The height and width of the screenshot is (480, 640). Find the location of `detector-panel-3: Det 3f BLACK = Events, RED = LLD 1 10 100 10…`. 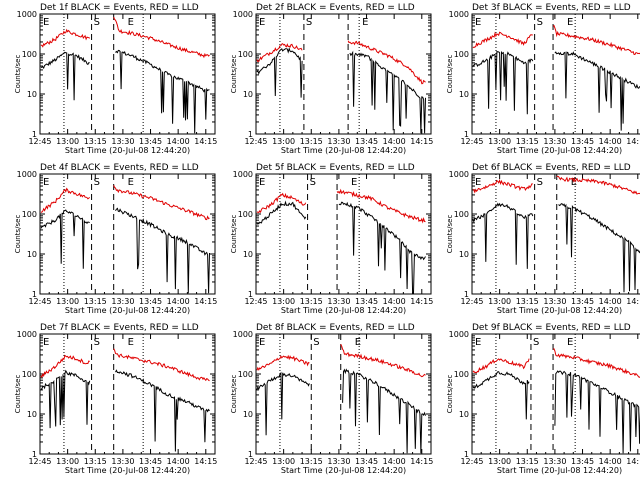

detector-panel-3: Det 3f BLACK = Events, RED = LLD 1 10 100 10… is located at coordinates (543, 79).